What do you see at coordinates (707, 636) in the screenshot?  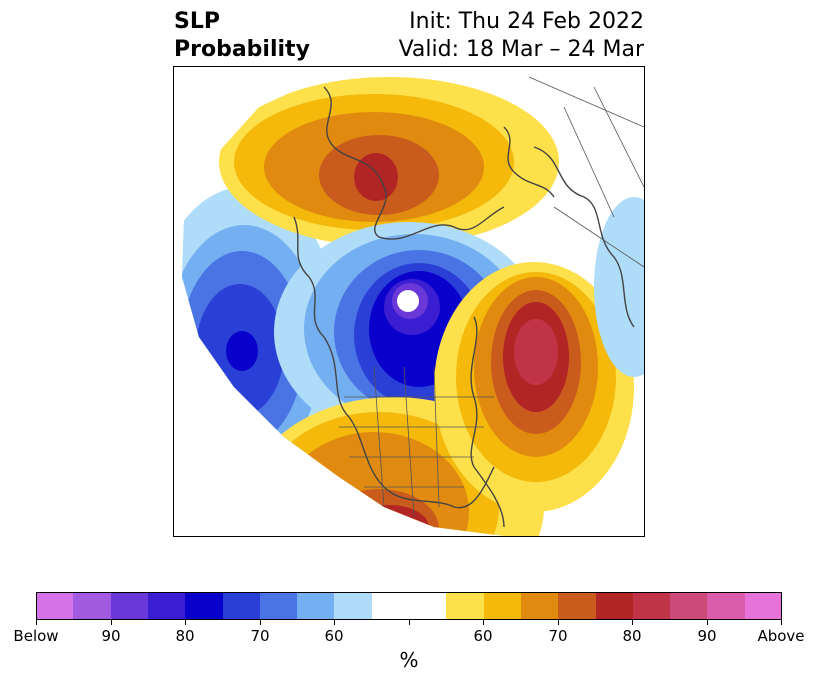 I see `colorbar-label-above-90: 90` at bounding box center [707, 636].